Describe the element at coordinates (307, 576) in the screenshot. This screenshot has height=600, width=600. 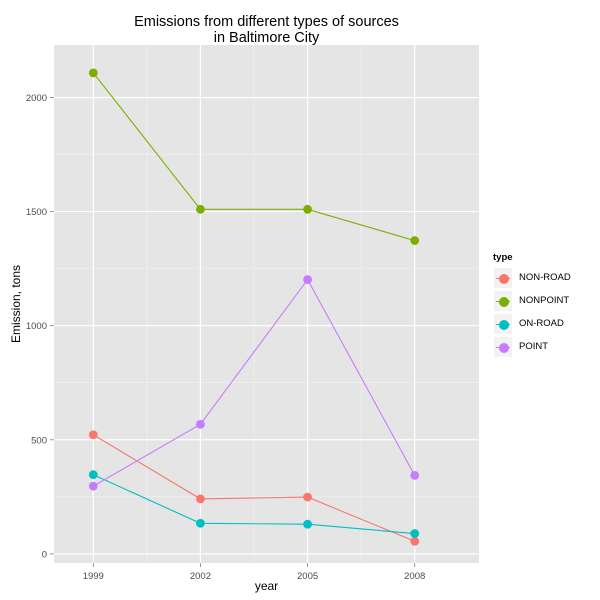
I see `x-tick-label: 2005` at that location.